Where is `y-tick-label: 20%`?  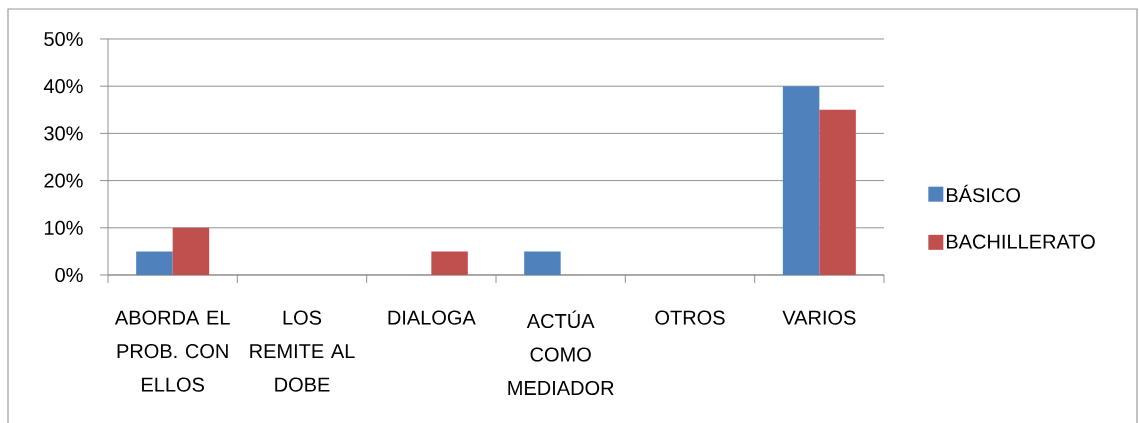 y-tick-label: 20% is located at coordinates (63, 180).